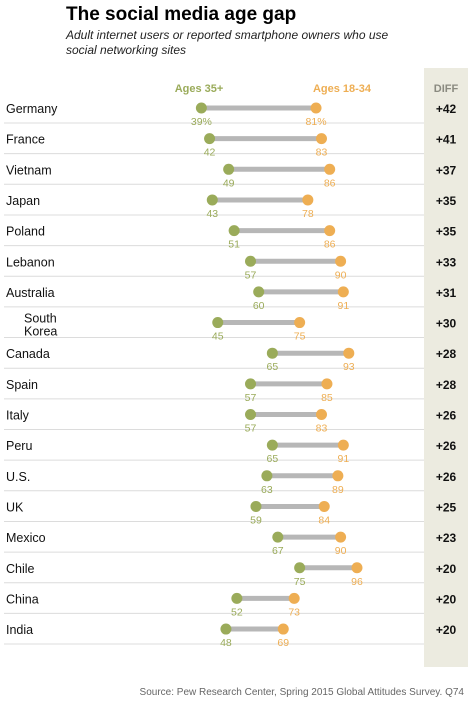  Describe the element at coordinates (19, 446) in the screenshot. I see `country-label: Peru` at that location.